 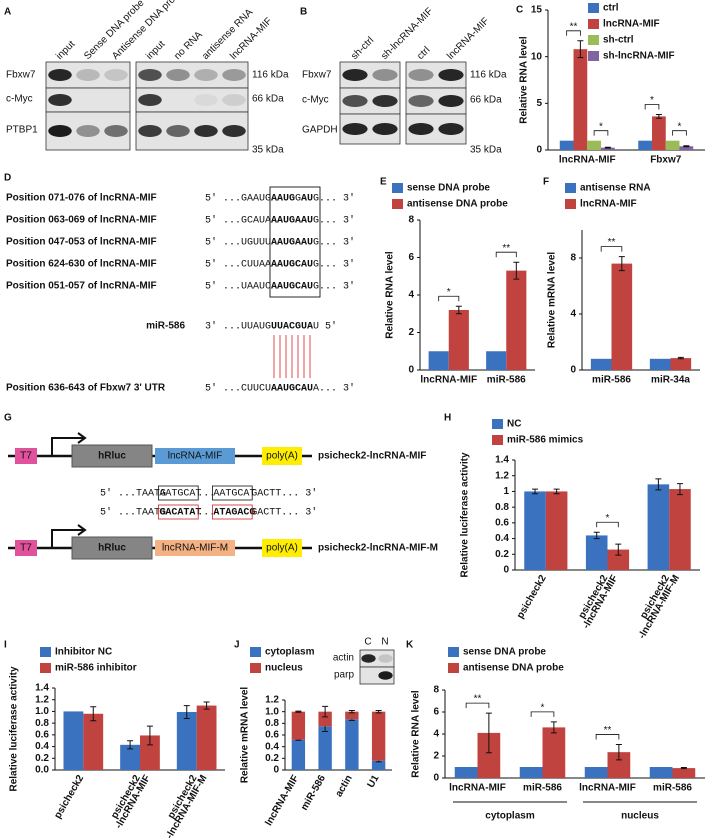 What do you see at coordinates (608, 204) in the screenshot?
I see `legend-label: lncRNA-MIF` at bounding box center [608, 204].